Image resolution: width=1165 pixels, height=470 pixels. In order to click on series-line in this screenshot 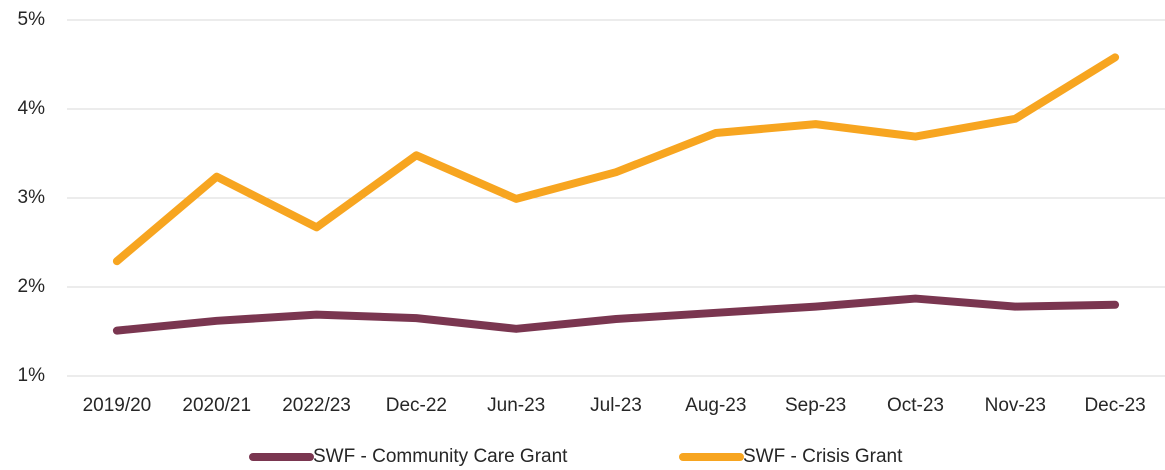, I will do `click(616, 314)`.